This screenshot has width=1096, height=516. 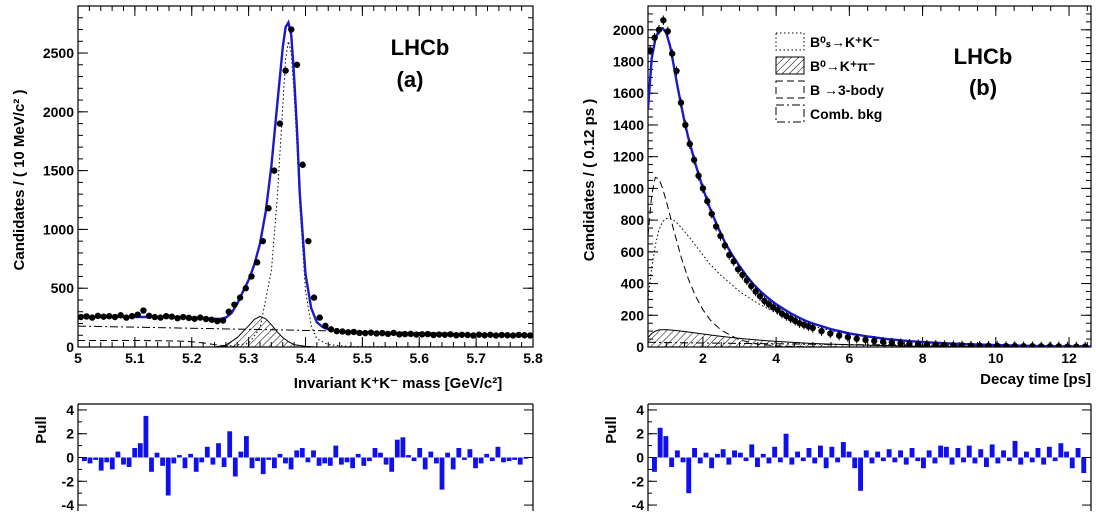 I want to click on x-tick-label: 8, so click(x=923, y=358).